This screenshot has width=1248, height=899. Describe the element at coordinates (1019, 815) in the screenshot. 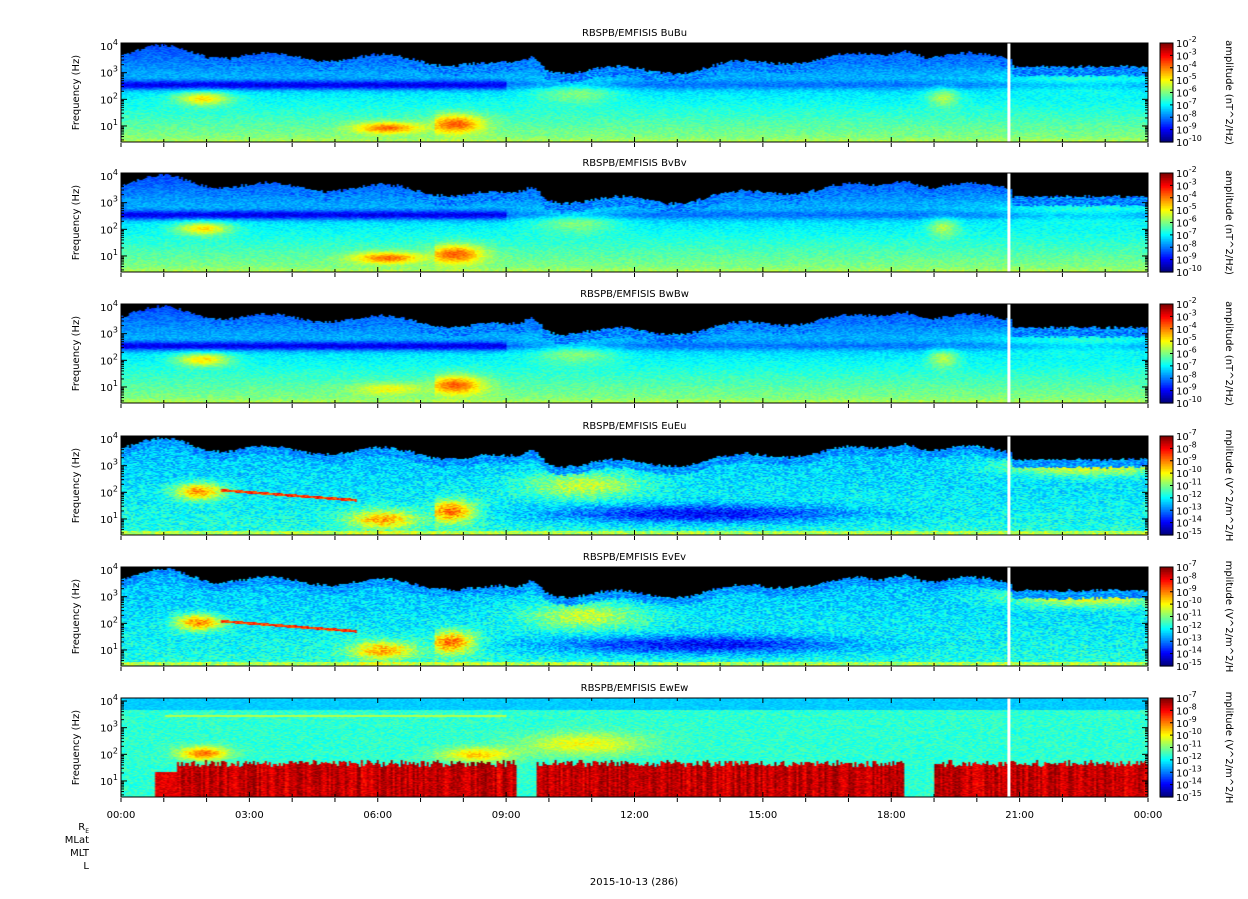

I see `x-tick-label: 21:00` at that location.